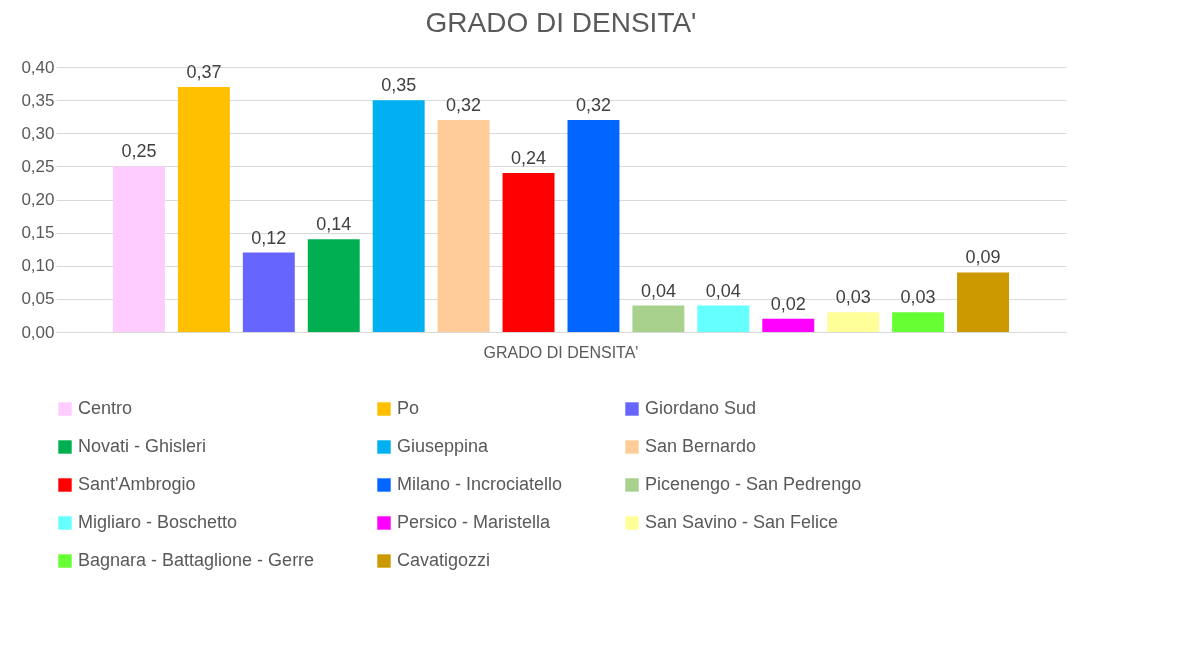 This screenshot has height=672, width=1183. Describe the element at coordinates (742, 522) in the screenshot. I see `legend-label: San Savino - San Felice` at that location.